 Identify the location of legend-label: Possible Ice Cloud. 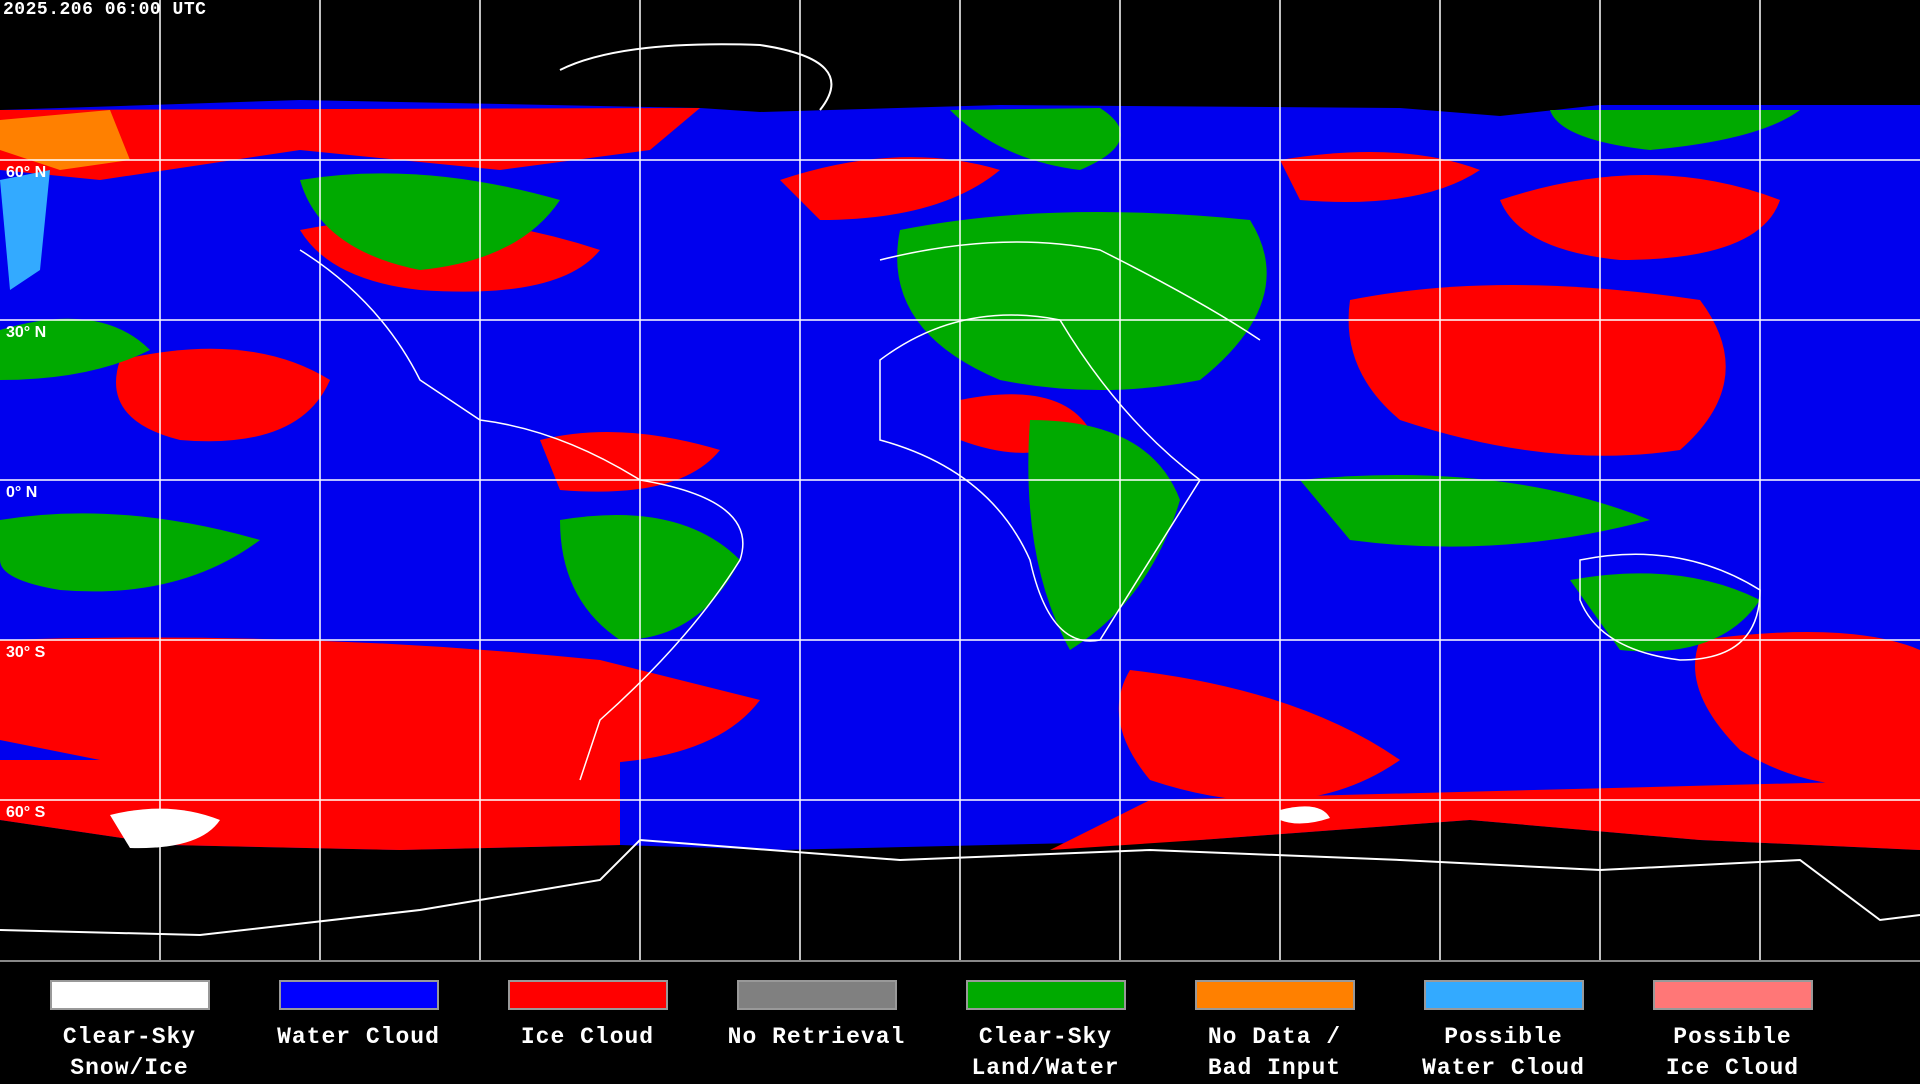
(1732, 1052).